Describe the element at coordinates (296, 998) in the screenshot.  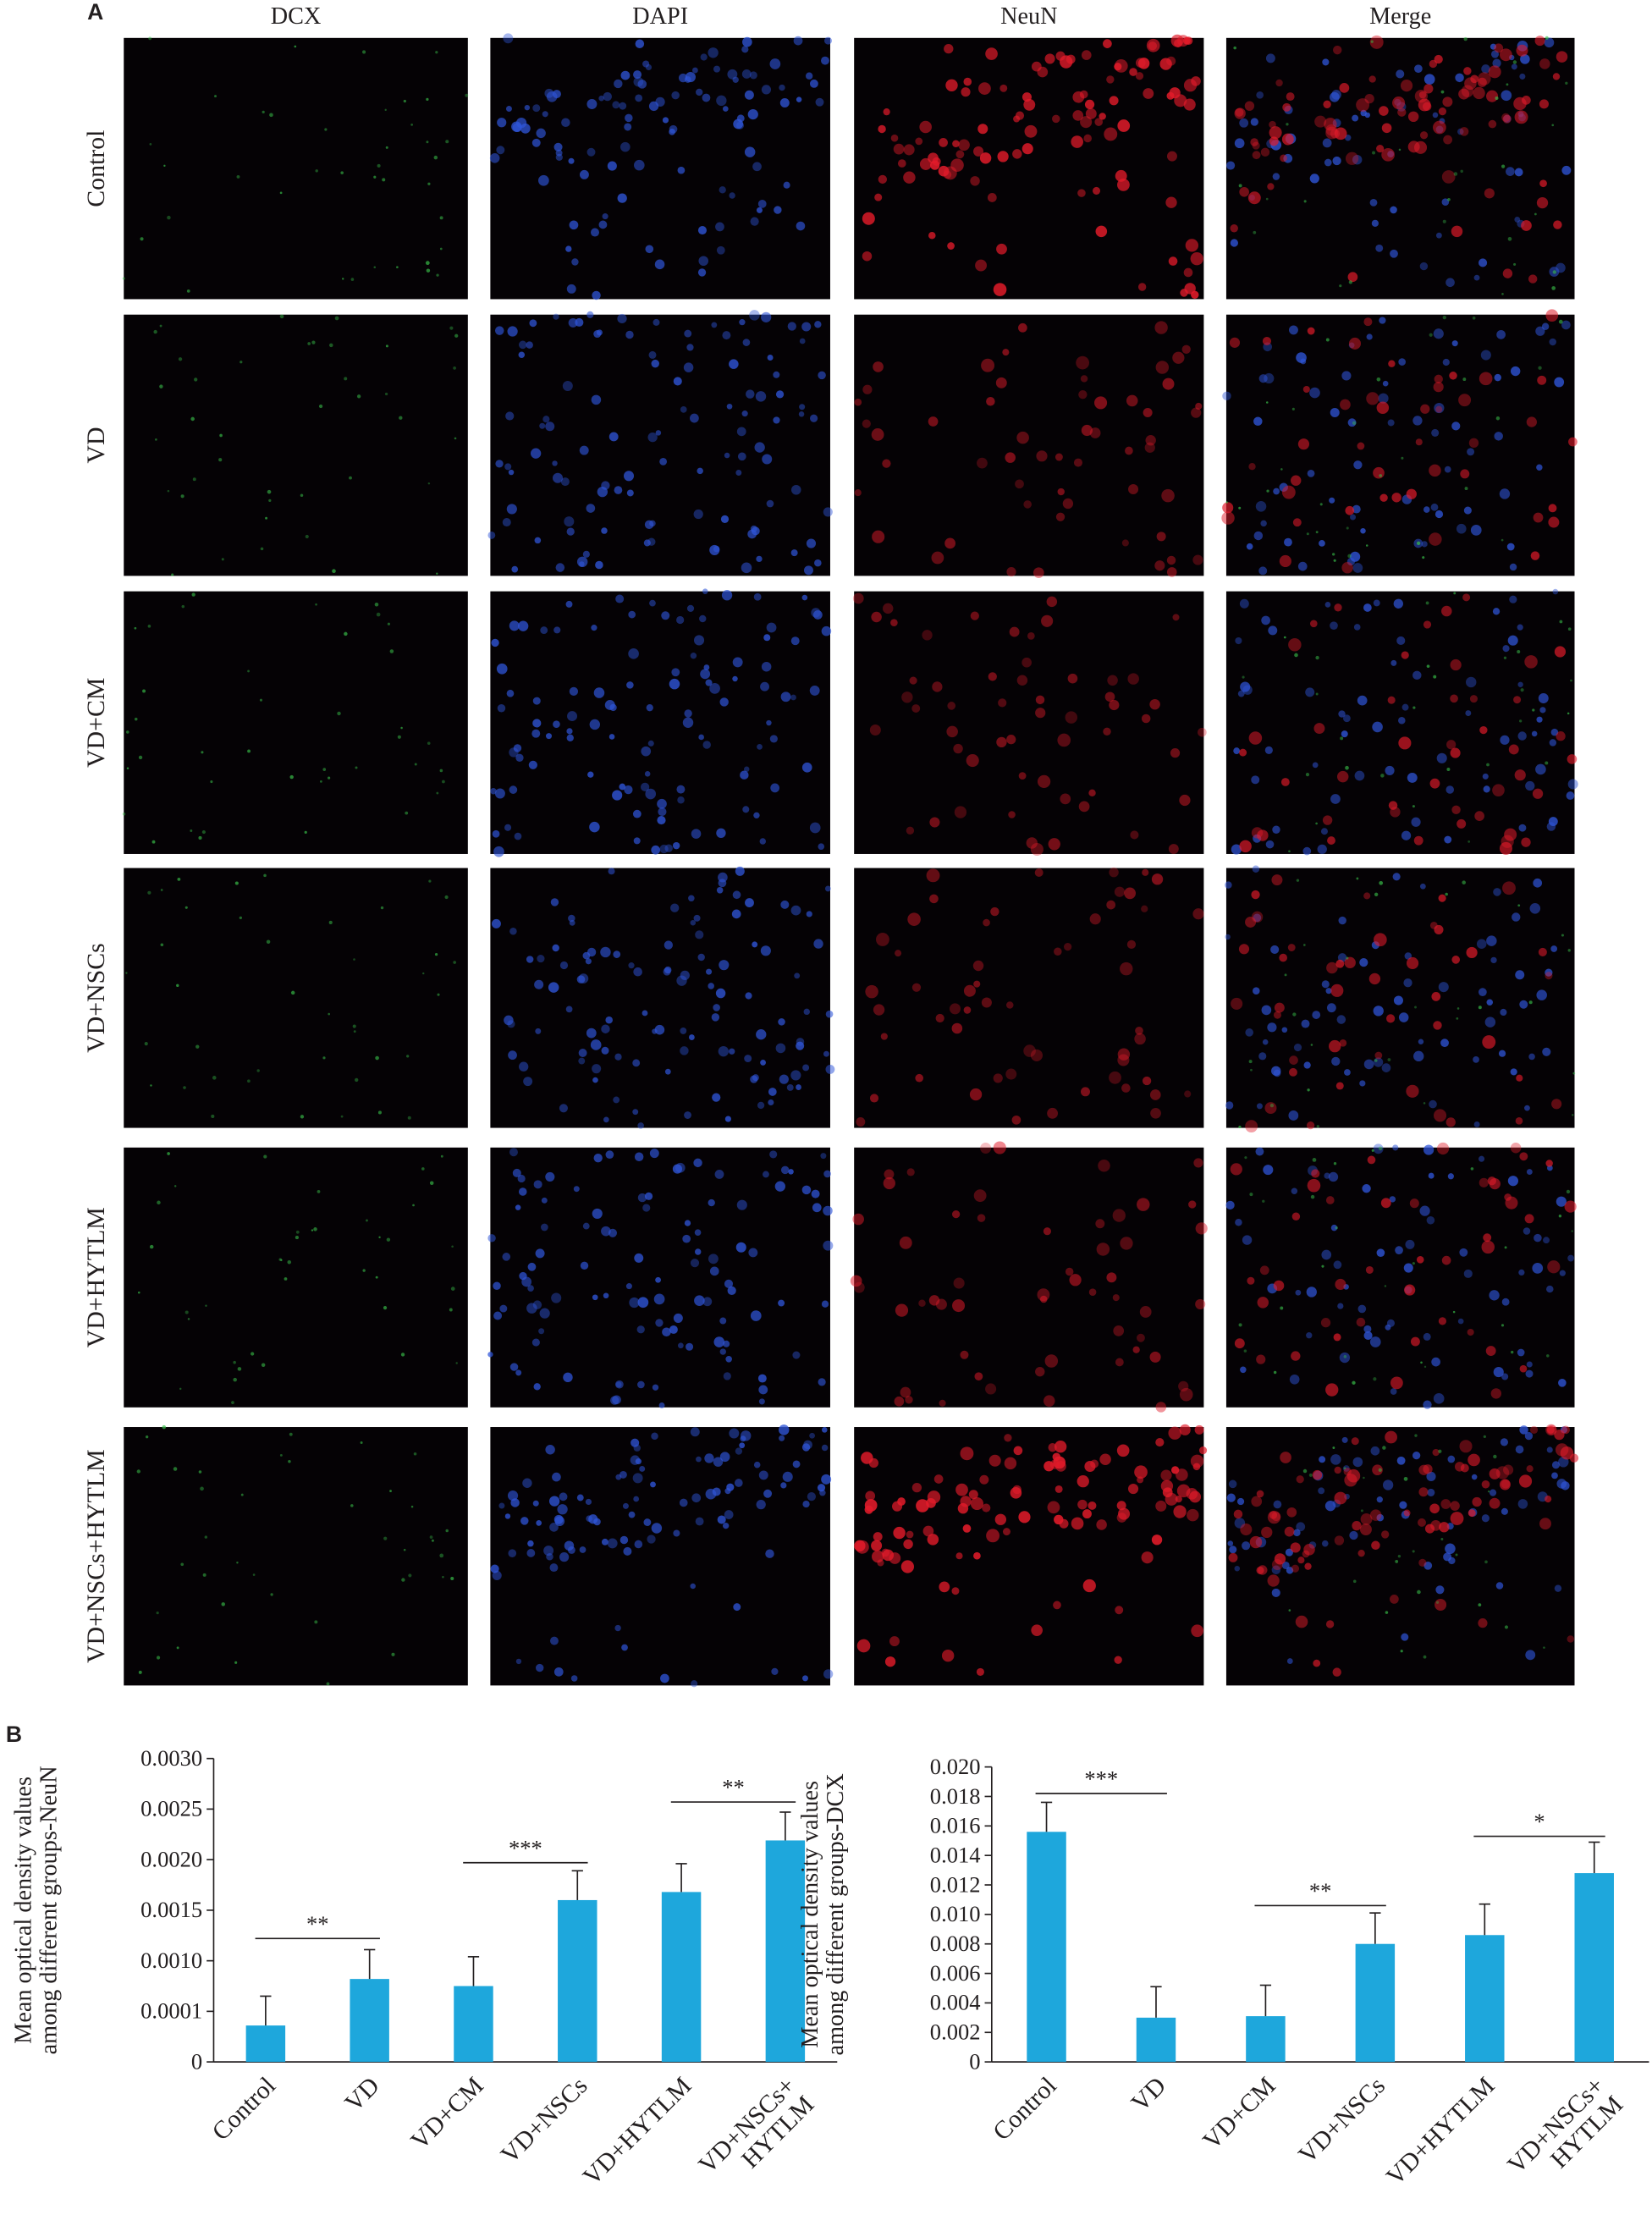
I see `micrograph-background` at that location.